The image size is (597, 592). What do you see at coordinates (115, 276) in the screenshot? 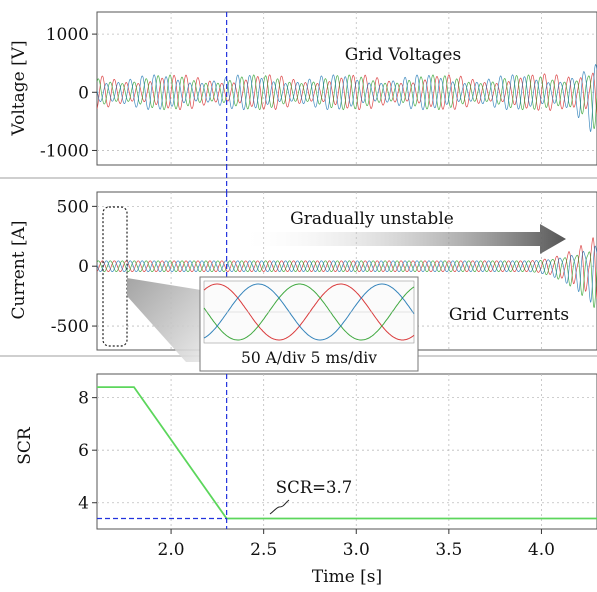
I see `zoom-region-box` at bounding box center [115, 276].